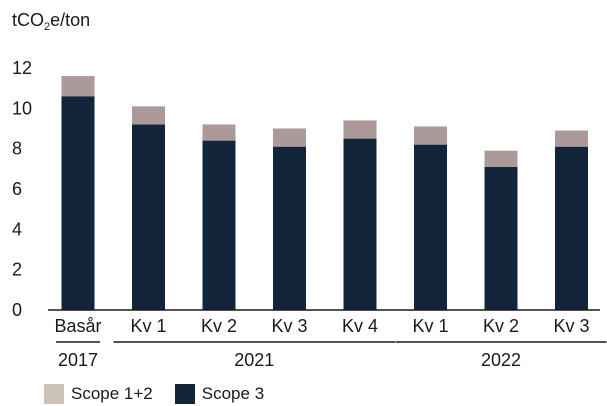  What do you see at coordinates (501, 360) in the screenshot?
I see `group-label-2022: 2022` at bounding box center [501, 360].